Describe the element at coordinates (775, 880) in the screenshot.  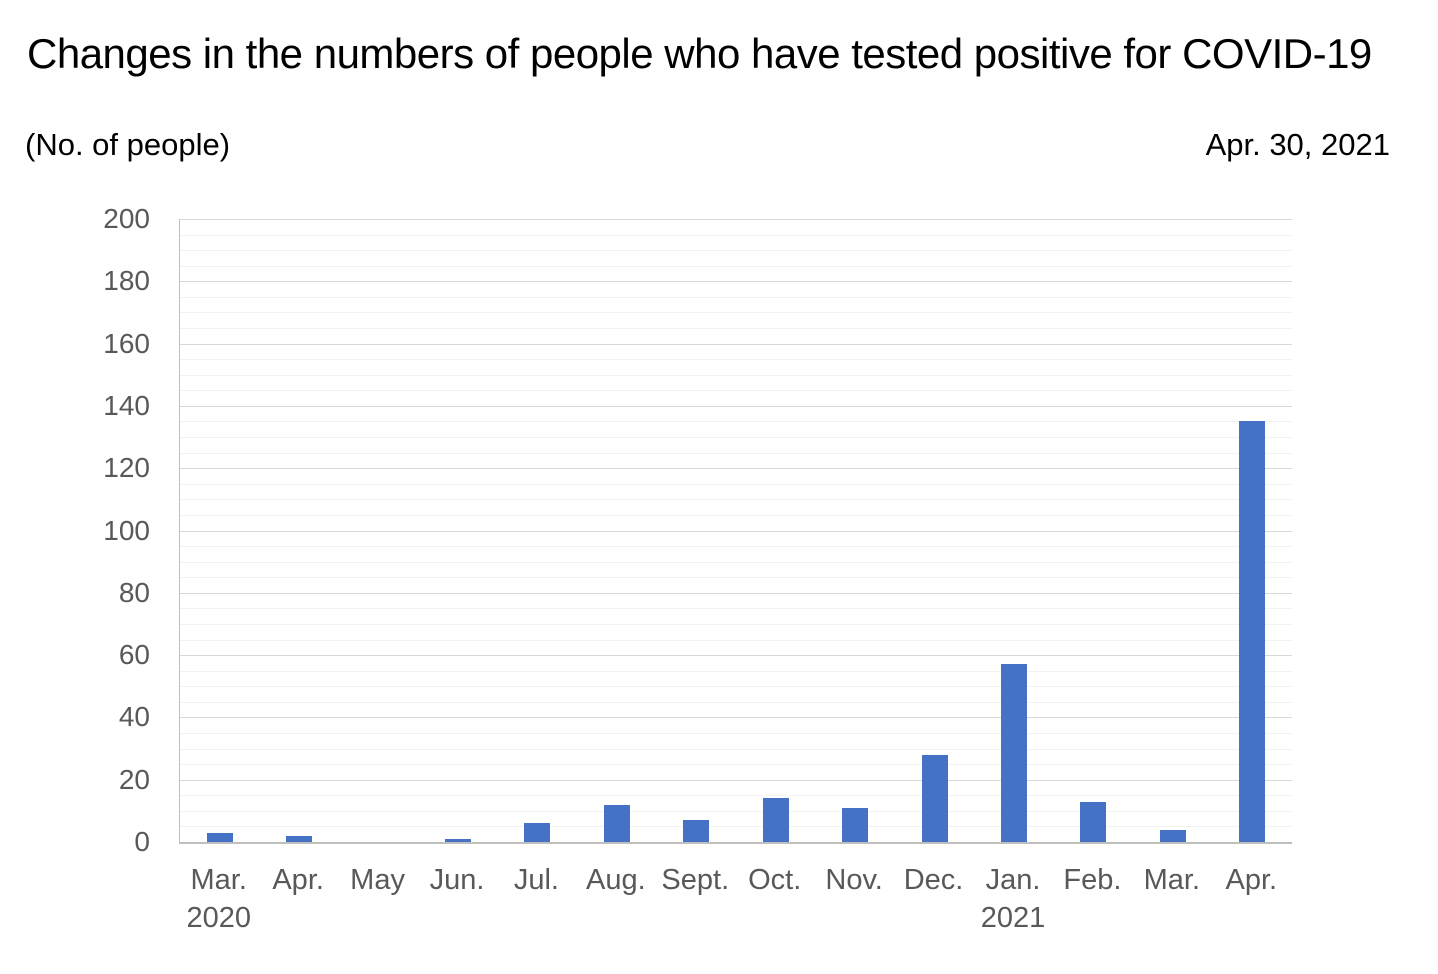
I see `x-tick-label: Oct.` at that location.